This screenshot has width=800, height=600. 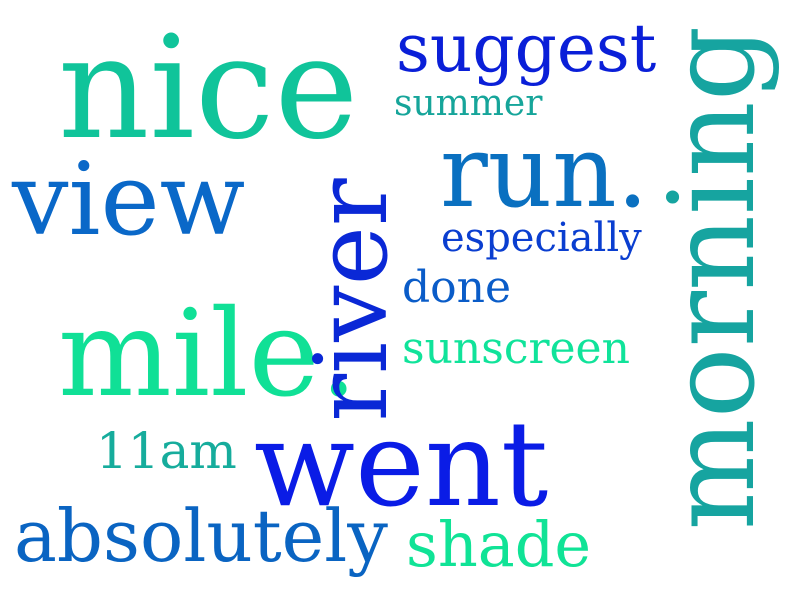 I want to click on word-run: run., so click(x=544, y=171).